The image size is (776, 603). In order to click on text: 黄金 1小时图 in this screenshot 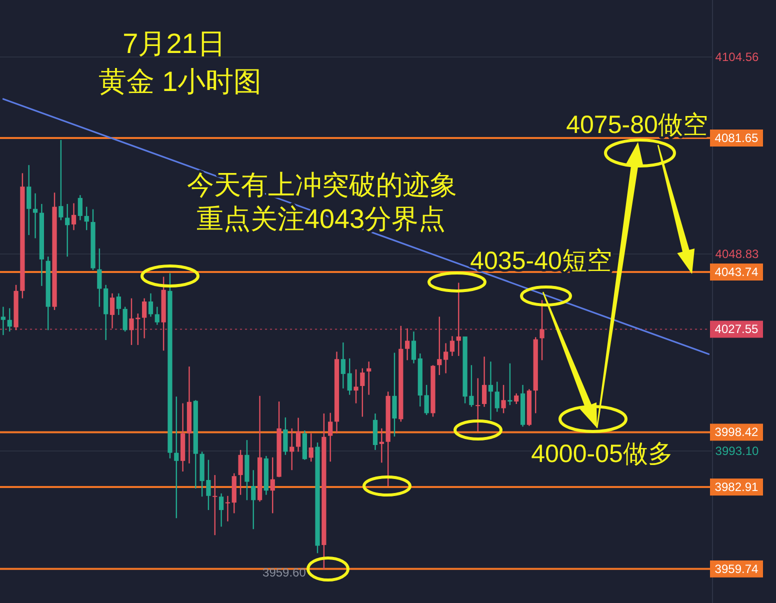, I will do `click(180, 81)`.